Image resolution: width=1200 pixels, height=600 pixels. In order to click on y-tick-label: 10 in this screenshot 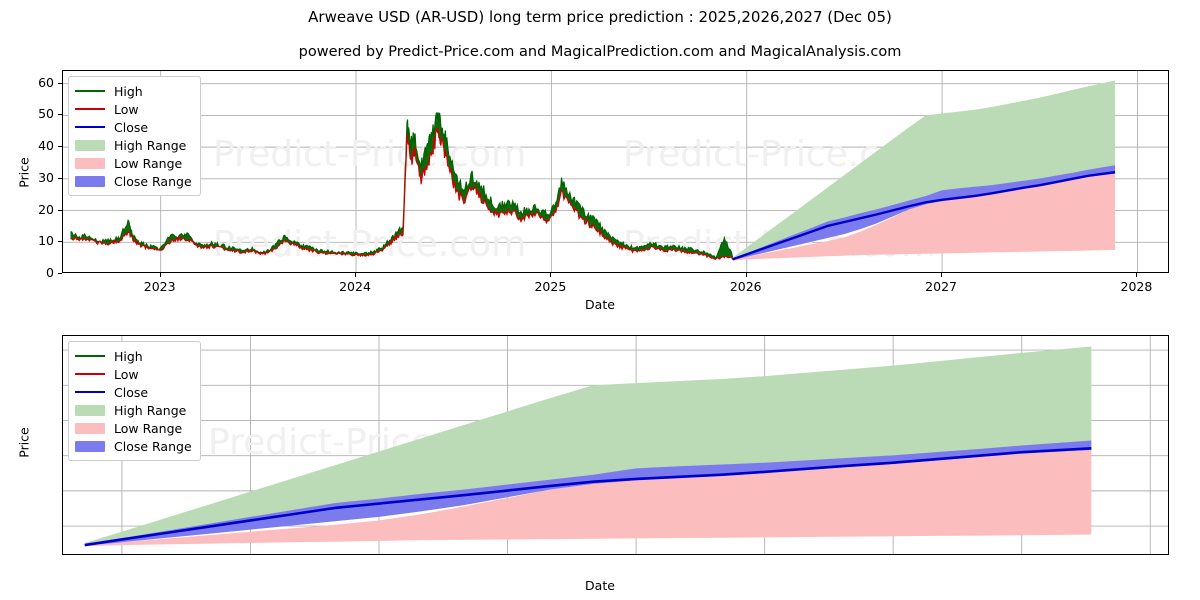, I will do `click(46, 241)`.